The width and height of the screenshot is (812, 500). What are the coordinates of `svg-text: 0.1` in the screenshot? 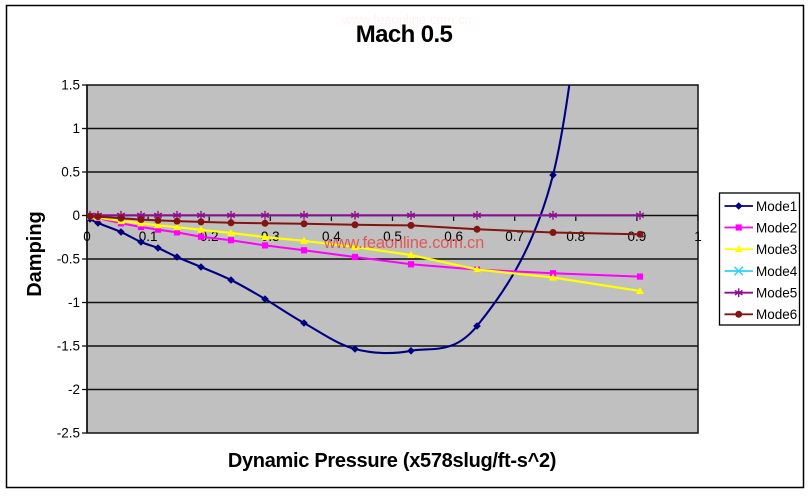 It's located at (148, 236).